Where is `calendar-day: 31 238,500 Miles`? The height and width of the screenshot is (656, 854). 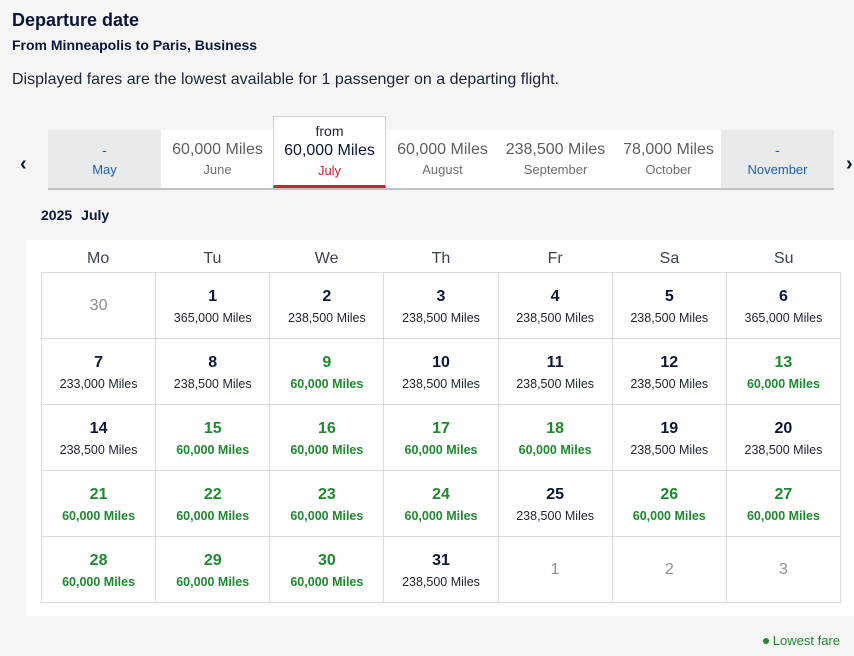
calendar-day: 31 238,500 Miles is located at coordinates (441, 570).